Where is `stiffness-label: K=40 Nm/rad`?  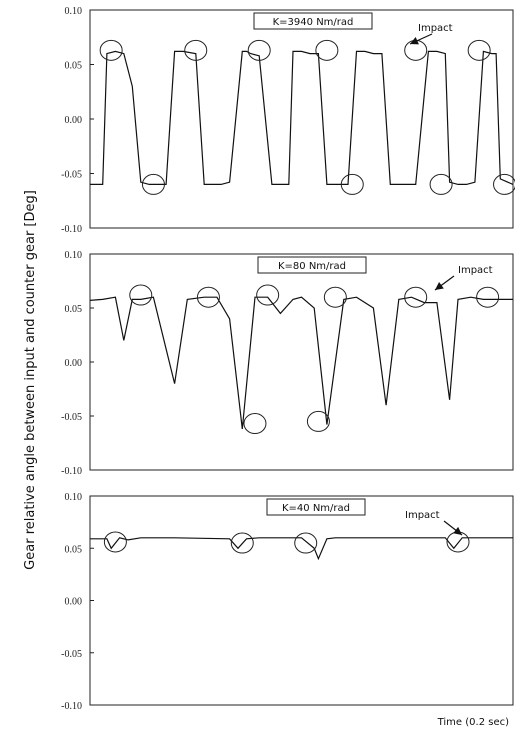
stiffness-label: K=40 Nm/rad is located at coordinates (316, 508).